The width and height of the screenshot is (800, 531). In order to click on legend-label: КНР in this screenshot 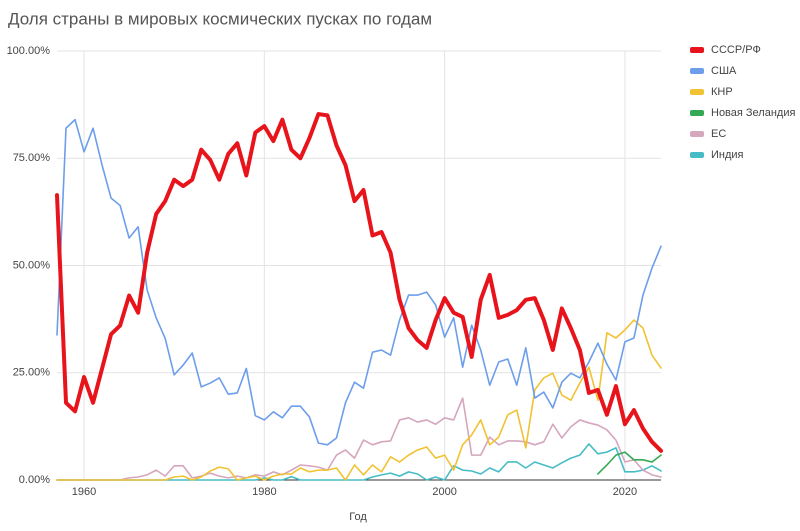, I will do `click(722, 92)`.